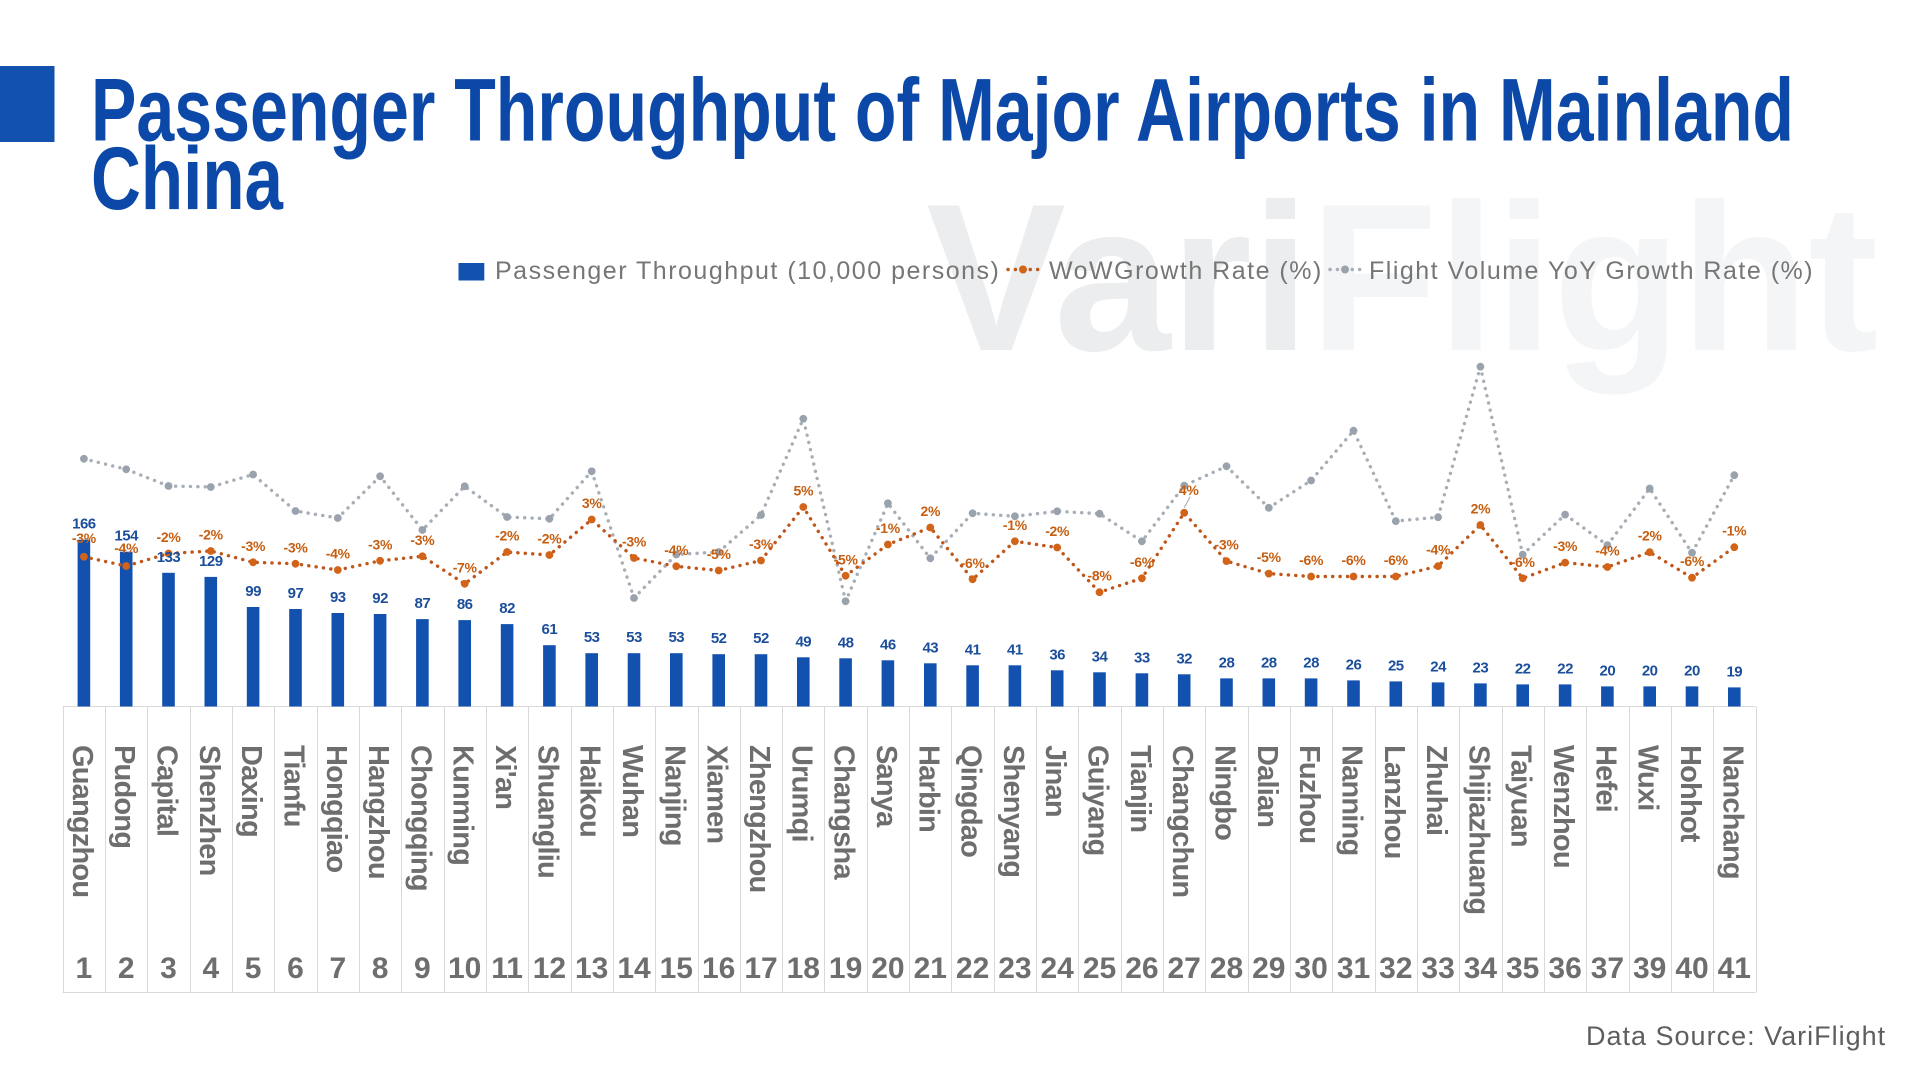  I want to click on svg-text: Pudong, so click(124, 796).